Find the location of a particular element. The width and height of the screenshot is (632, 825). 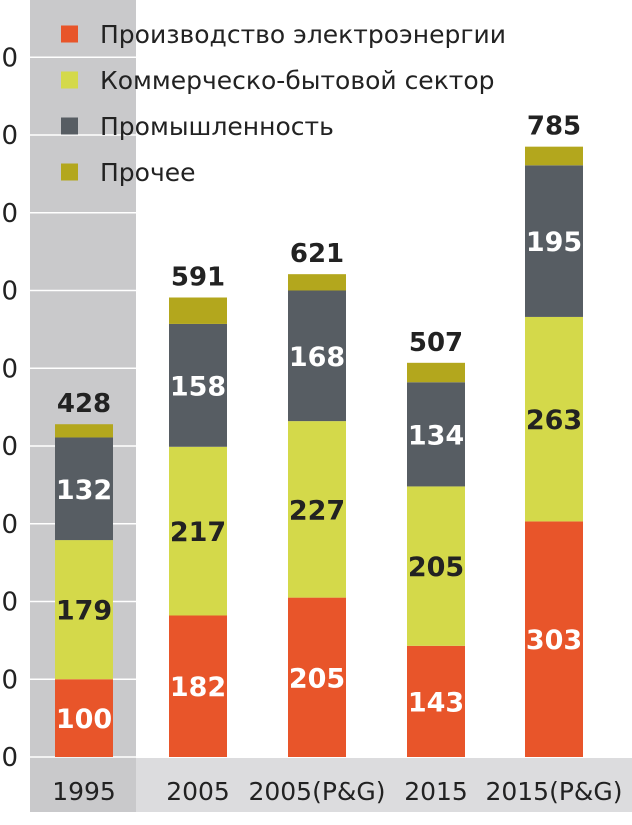

segment-value-label: 168 is located at coordinates (317, 357).